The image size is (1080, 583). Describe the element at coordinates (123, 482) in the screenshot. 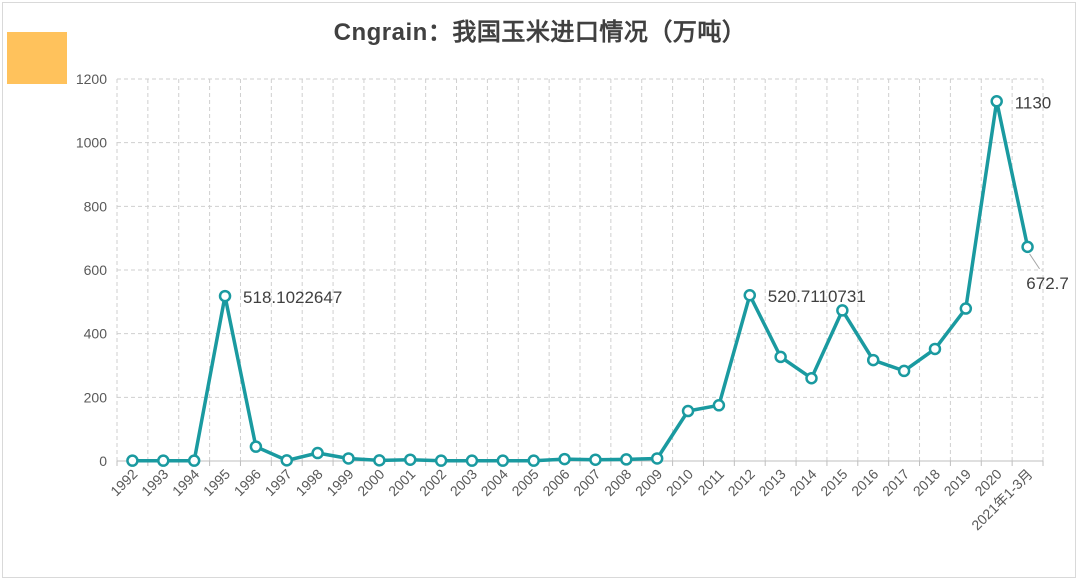

I see `x-tick-label: 1992` at that location.